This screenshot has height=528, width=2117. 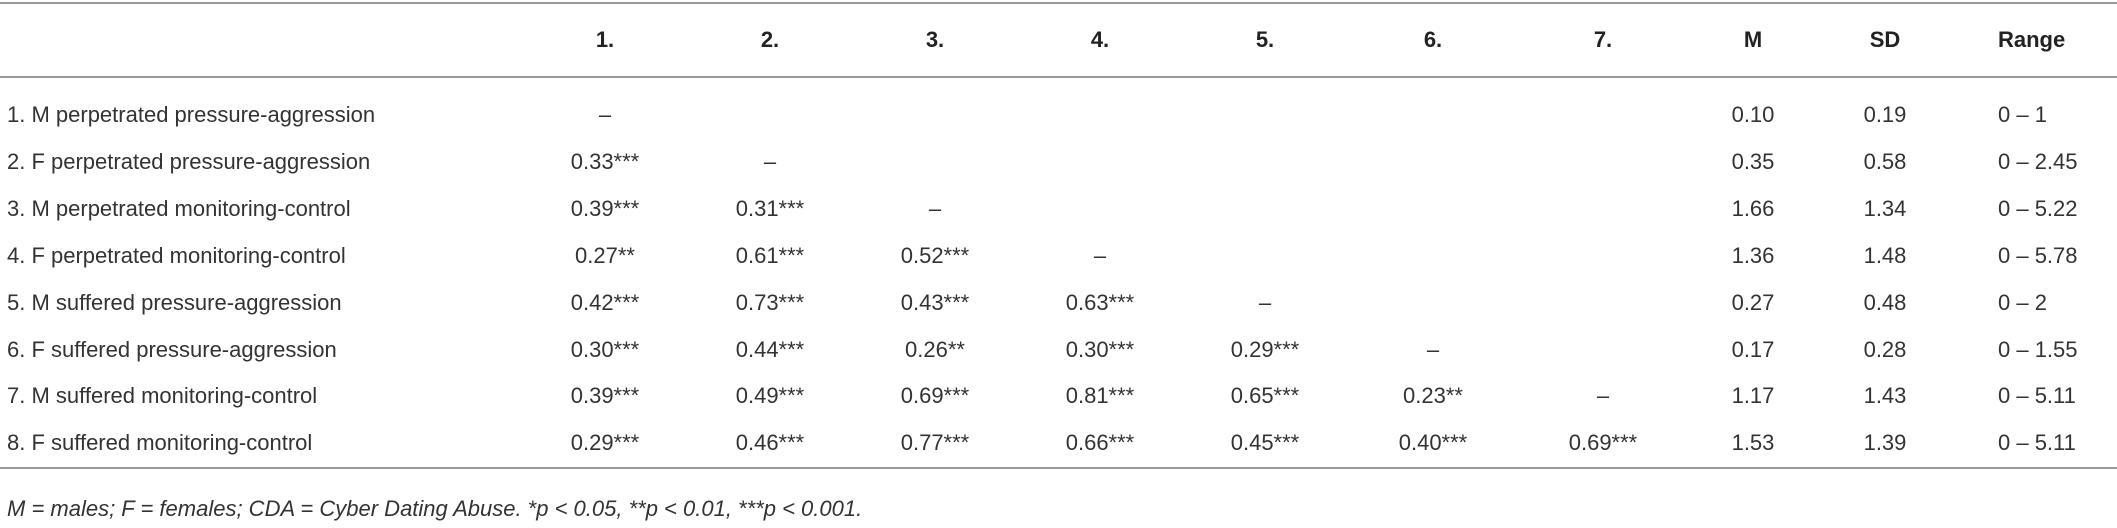 I want to click on row-label: 1. M perpetrated pressure-aggression, so click(x=191, y=114).